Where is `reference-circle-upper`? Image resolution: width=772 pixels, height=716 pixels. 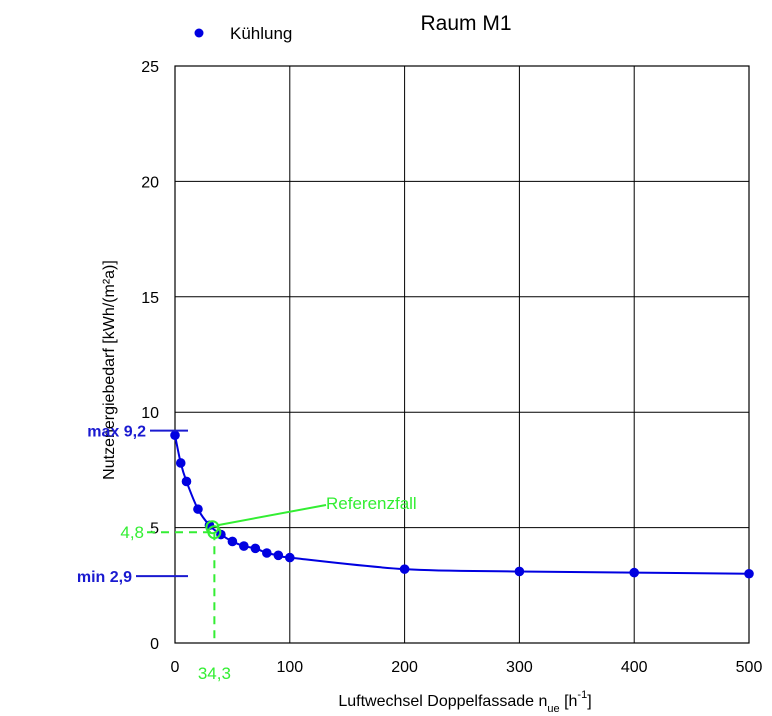
reference-circle-upper is located at coordinates (212, 527).